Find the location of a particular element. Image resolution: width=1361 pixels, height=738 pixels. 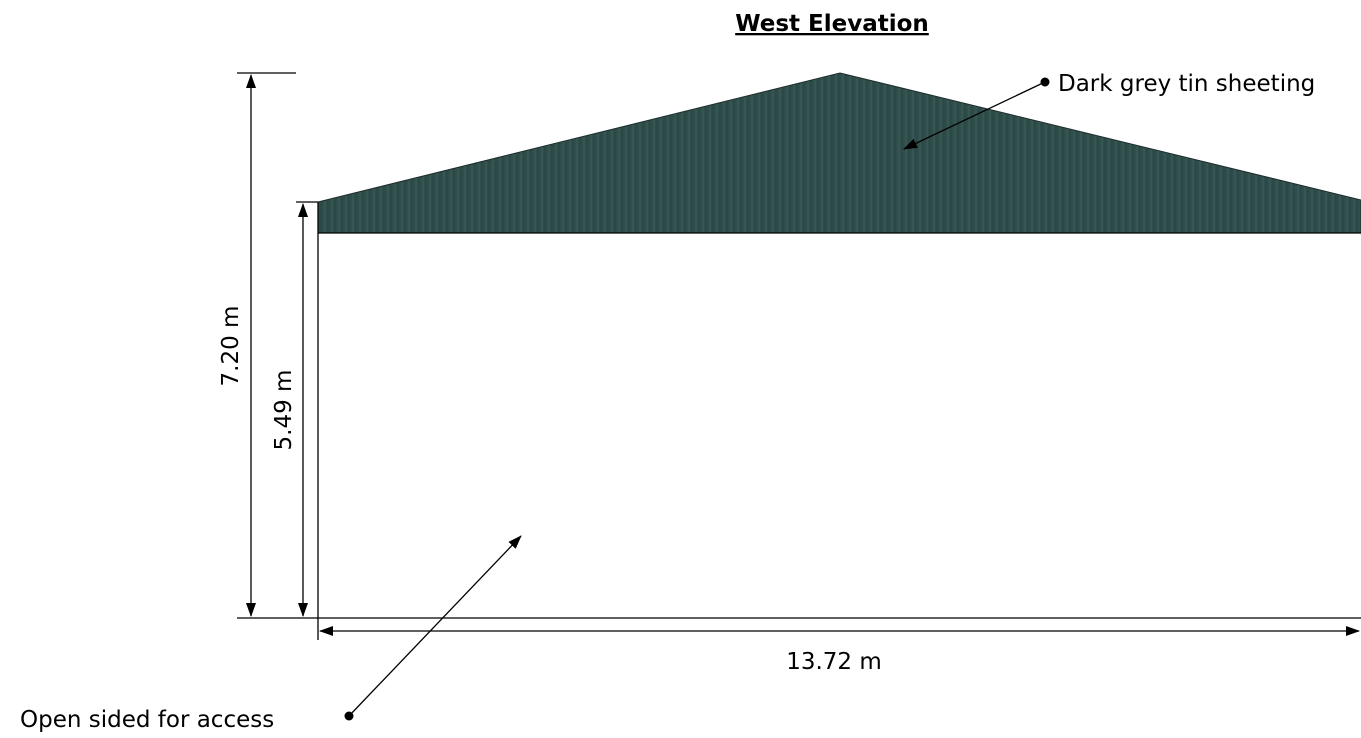

drawing-title: West Elevation is located at coordinates (832, 24).